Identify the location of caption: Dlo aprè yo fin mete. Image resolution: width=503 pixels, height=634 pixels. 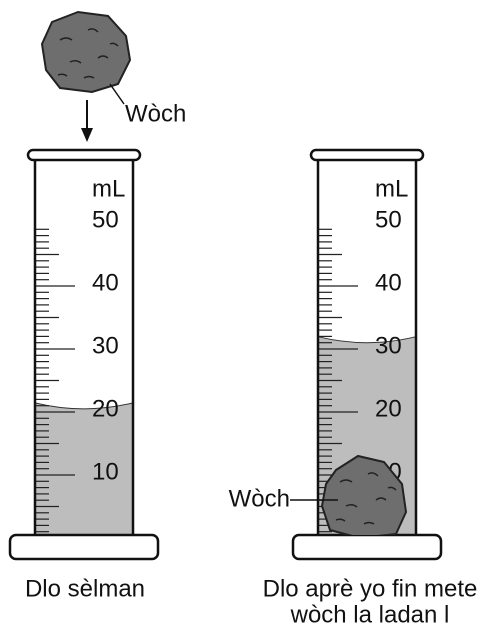
(370, 588).